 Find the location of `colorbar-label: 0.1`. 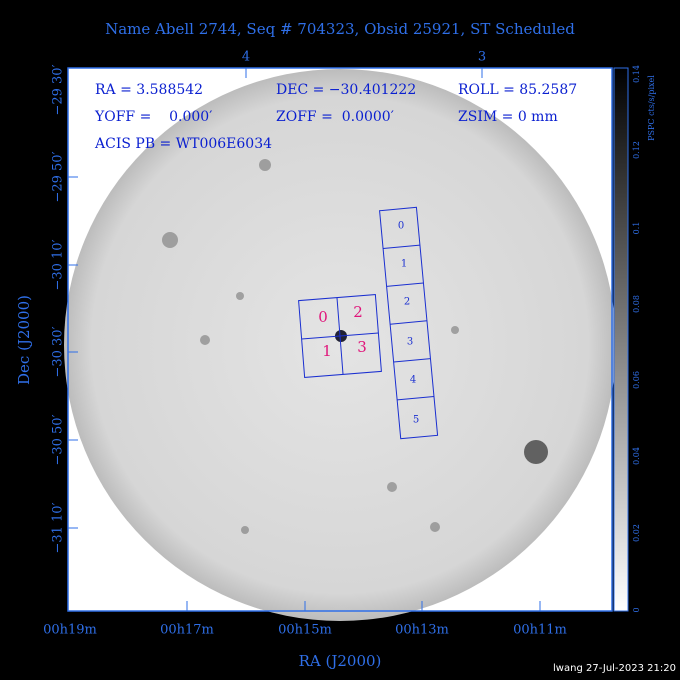

colorbar-label: 0.1 is located at coordinates (636, 228).